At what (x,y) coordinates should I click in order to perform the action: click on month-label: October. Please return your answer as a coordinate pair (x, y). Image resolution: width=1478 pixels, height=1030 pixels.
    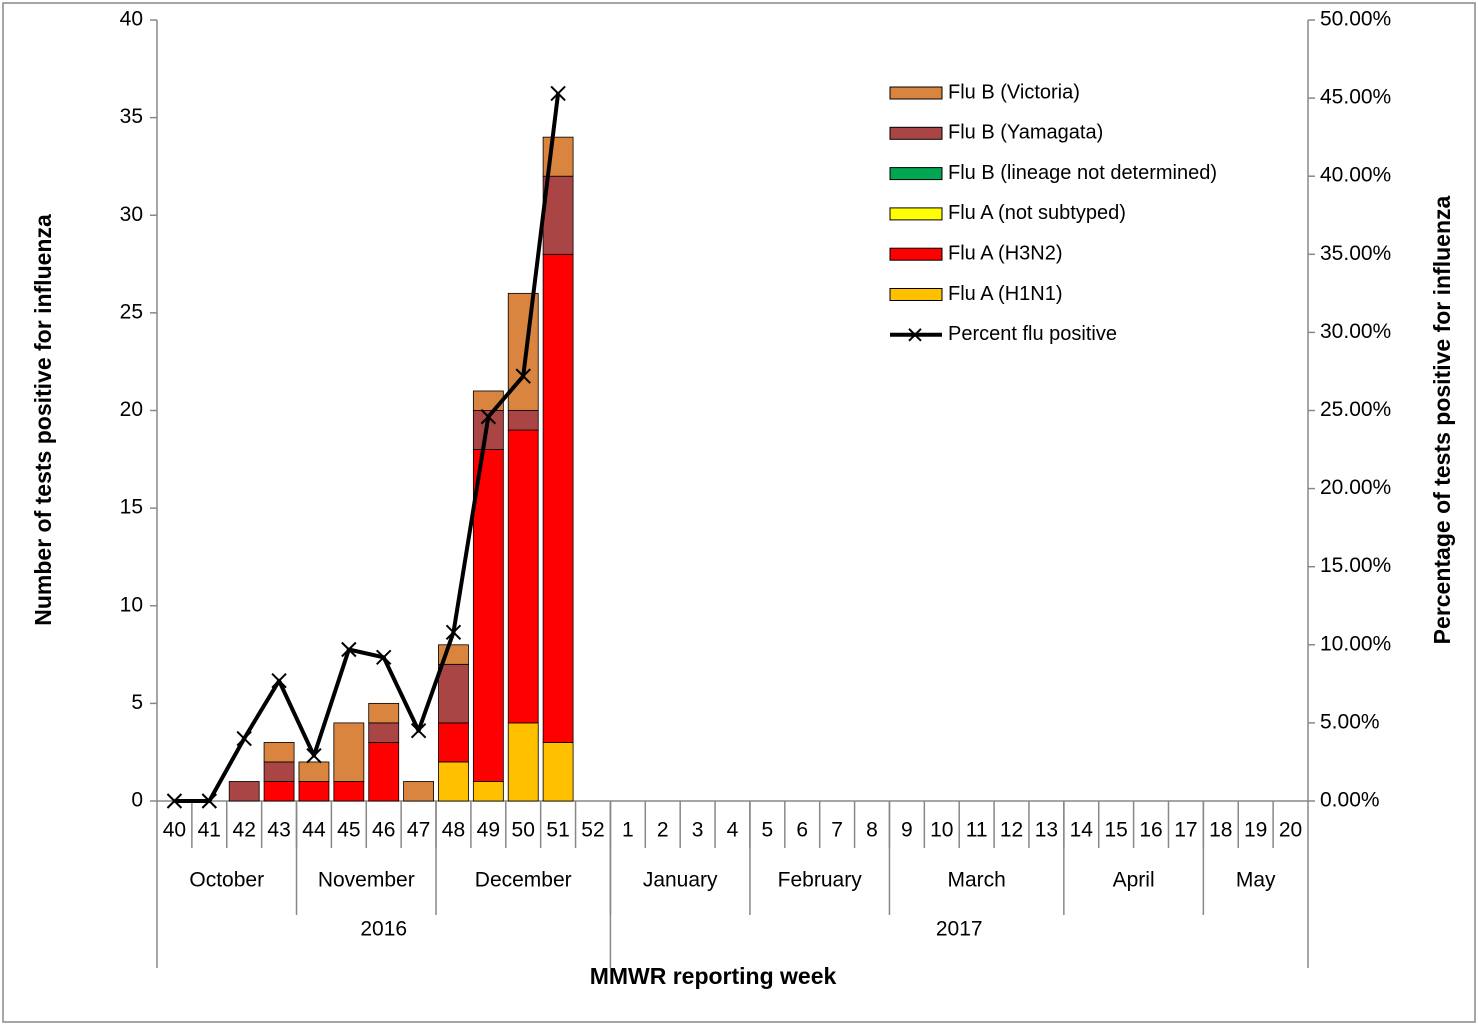
    Looking at the image, I should click on (226, 880).